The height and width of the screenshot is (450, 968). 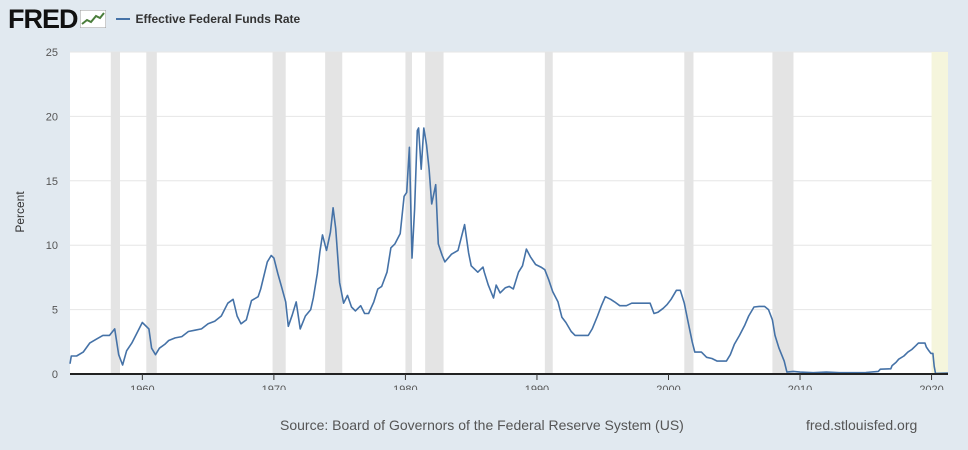 I want to click on y-tick-5: 5, so click(x=55, y=311).